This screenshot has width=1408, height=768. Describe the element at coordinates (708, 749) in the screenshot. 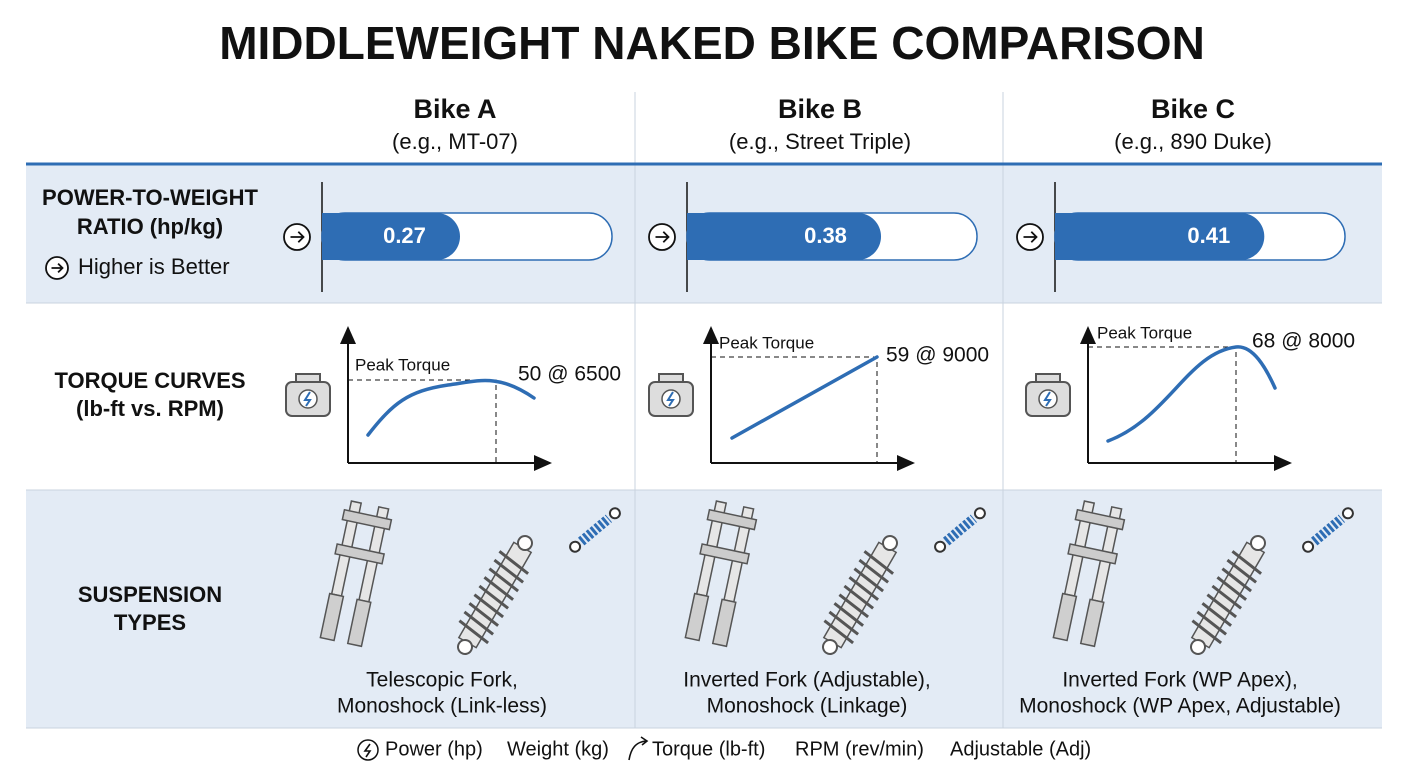

I see `legend-item: Torque (lb-ft)` at that location.